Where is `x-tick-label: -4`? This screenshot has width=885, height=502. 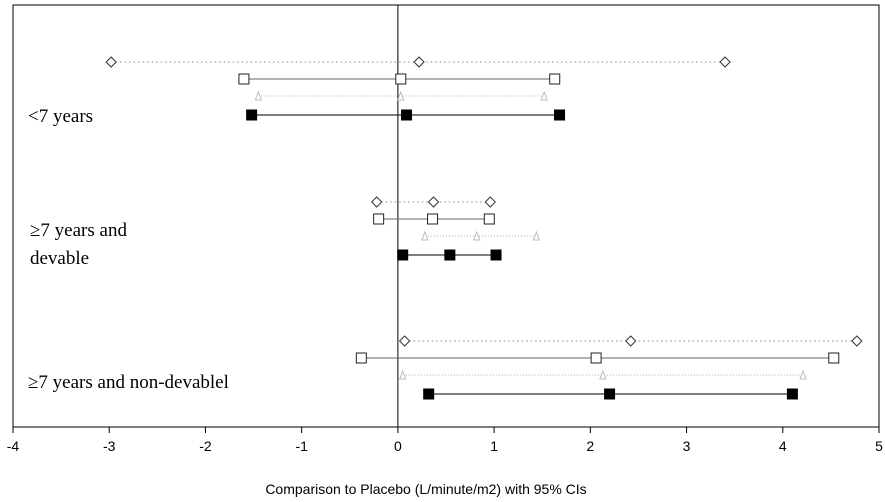 x-tick-label: -4 is located at coordinates (13, 446).